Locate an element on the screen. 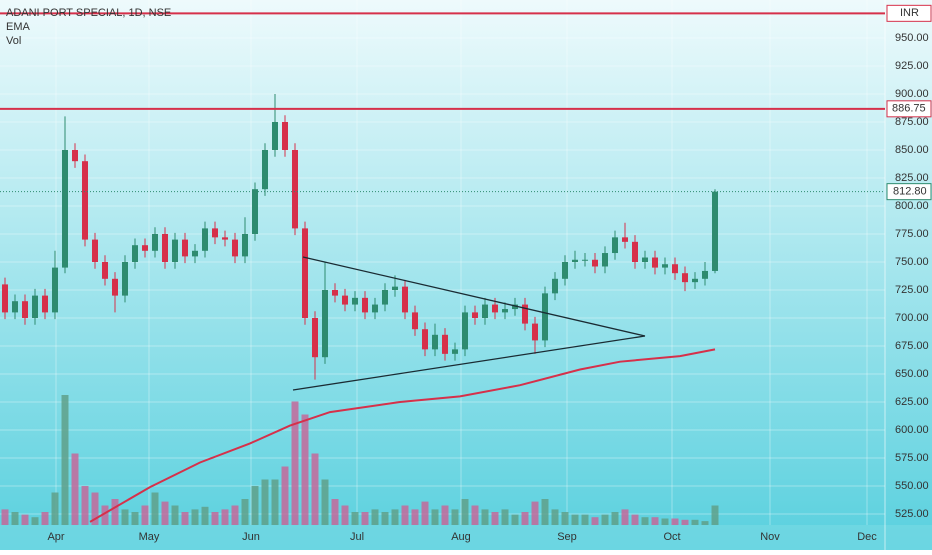  y-tick-label: 800.00 is located at coordinates (912, 206).